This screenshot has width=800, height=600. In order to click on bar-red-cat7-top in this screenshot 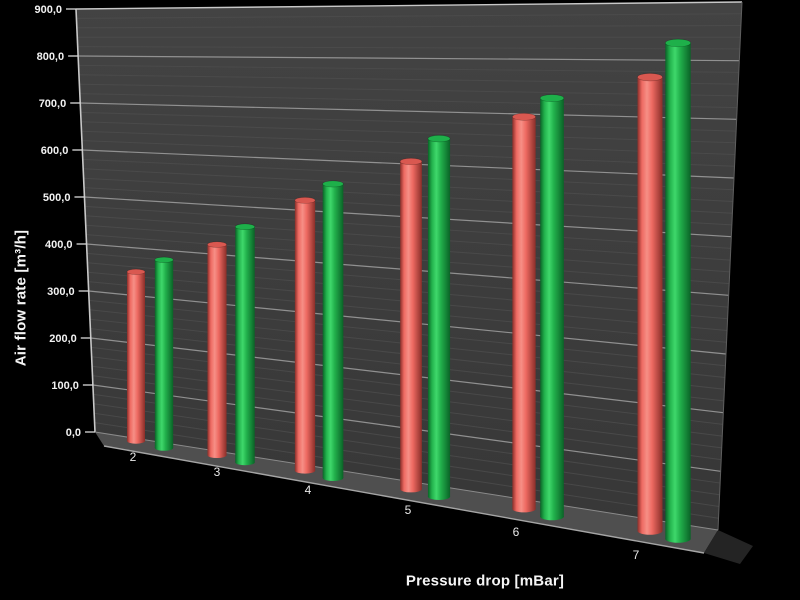, I will do `click(650, 77)`.